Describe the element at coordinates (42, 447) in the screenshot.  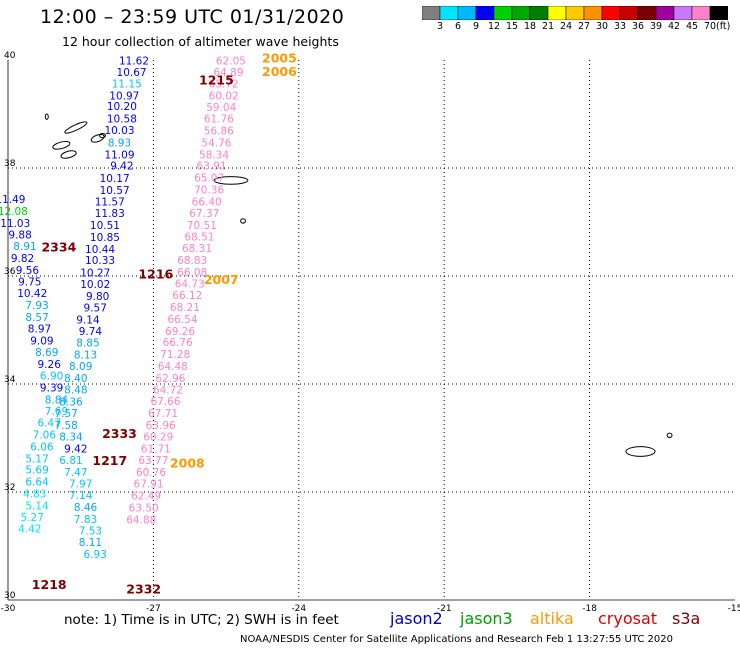
I see `swh-value: 6.06` at that location.